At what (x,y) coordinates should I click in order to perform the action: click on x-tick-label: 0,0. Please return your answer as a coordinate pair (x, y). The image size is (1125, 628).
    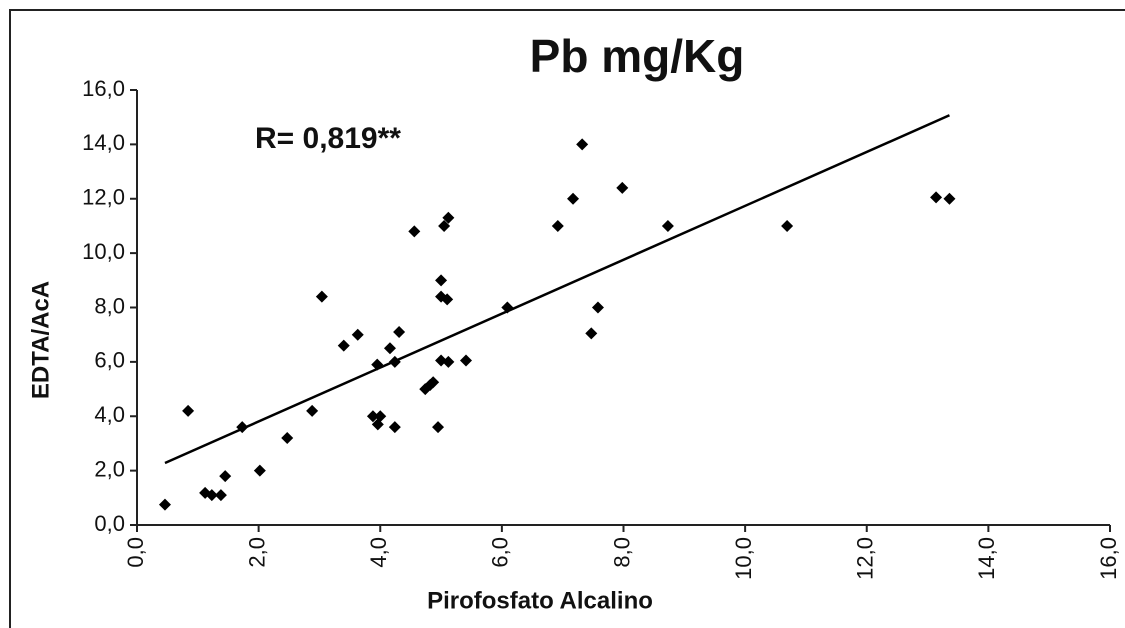
    Looking at the image, I should click on (135, 552).